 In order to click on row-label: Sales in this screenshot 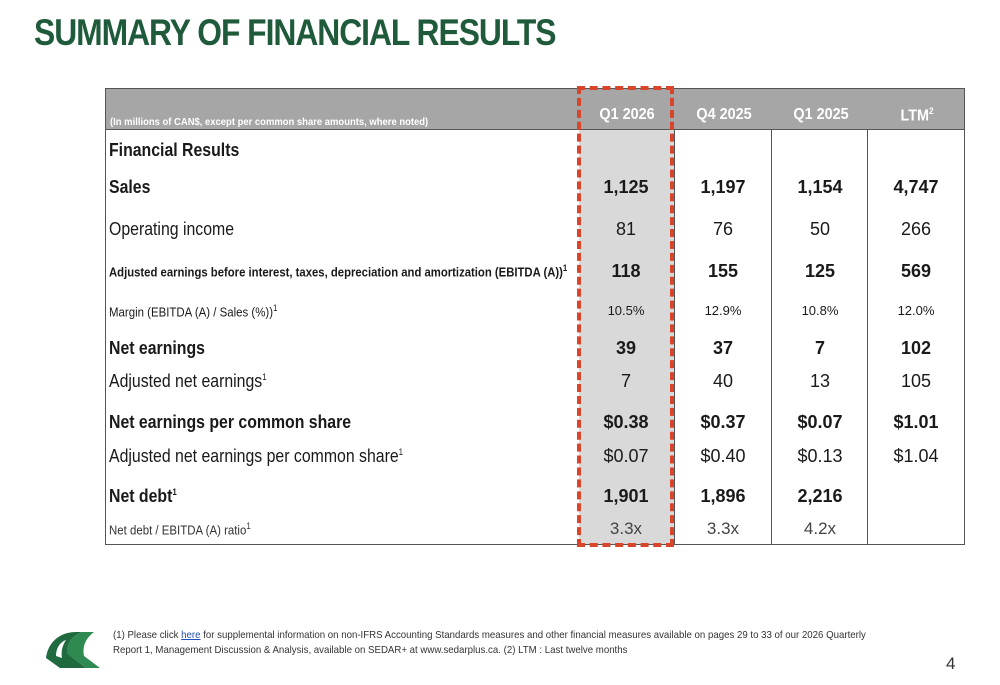, I will do `click(130, 187)`.